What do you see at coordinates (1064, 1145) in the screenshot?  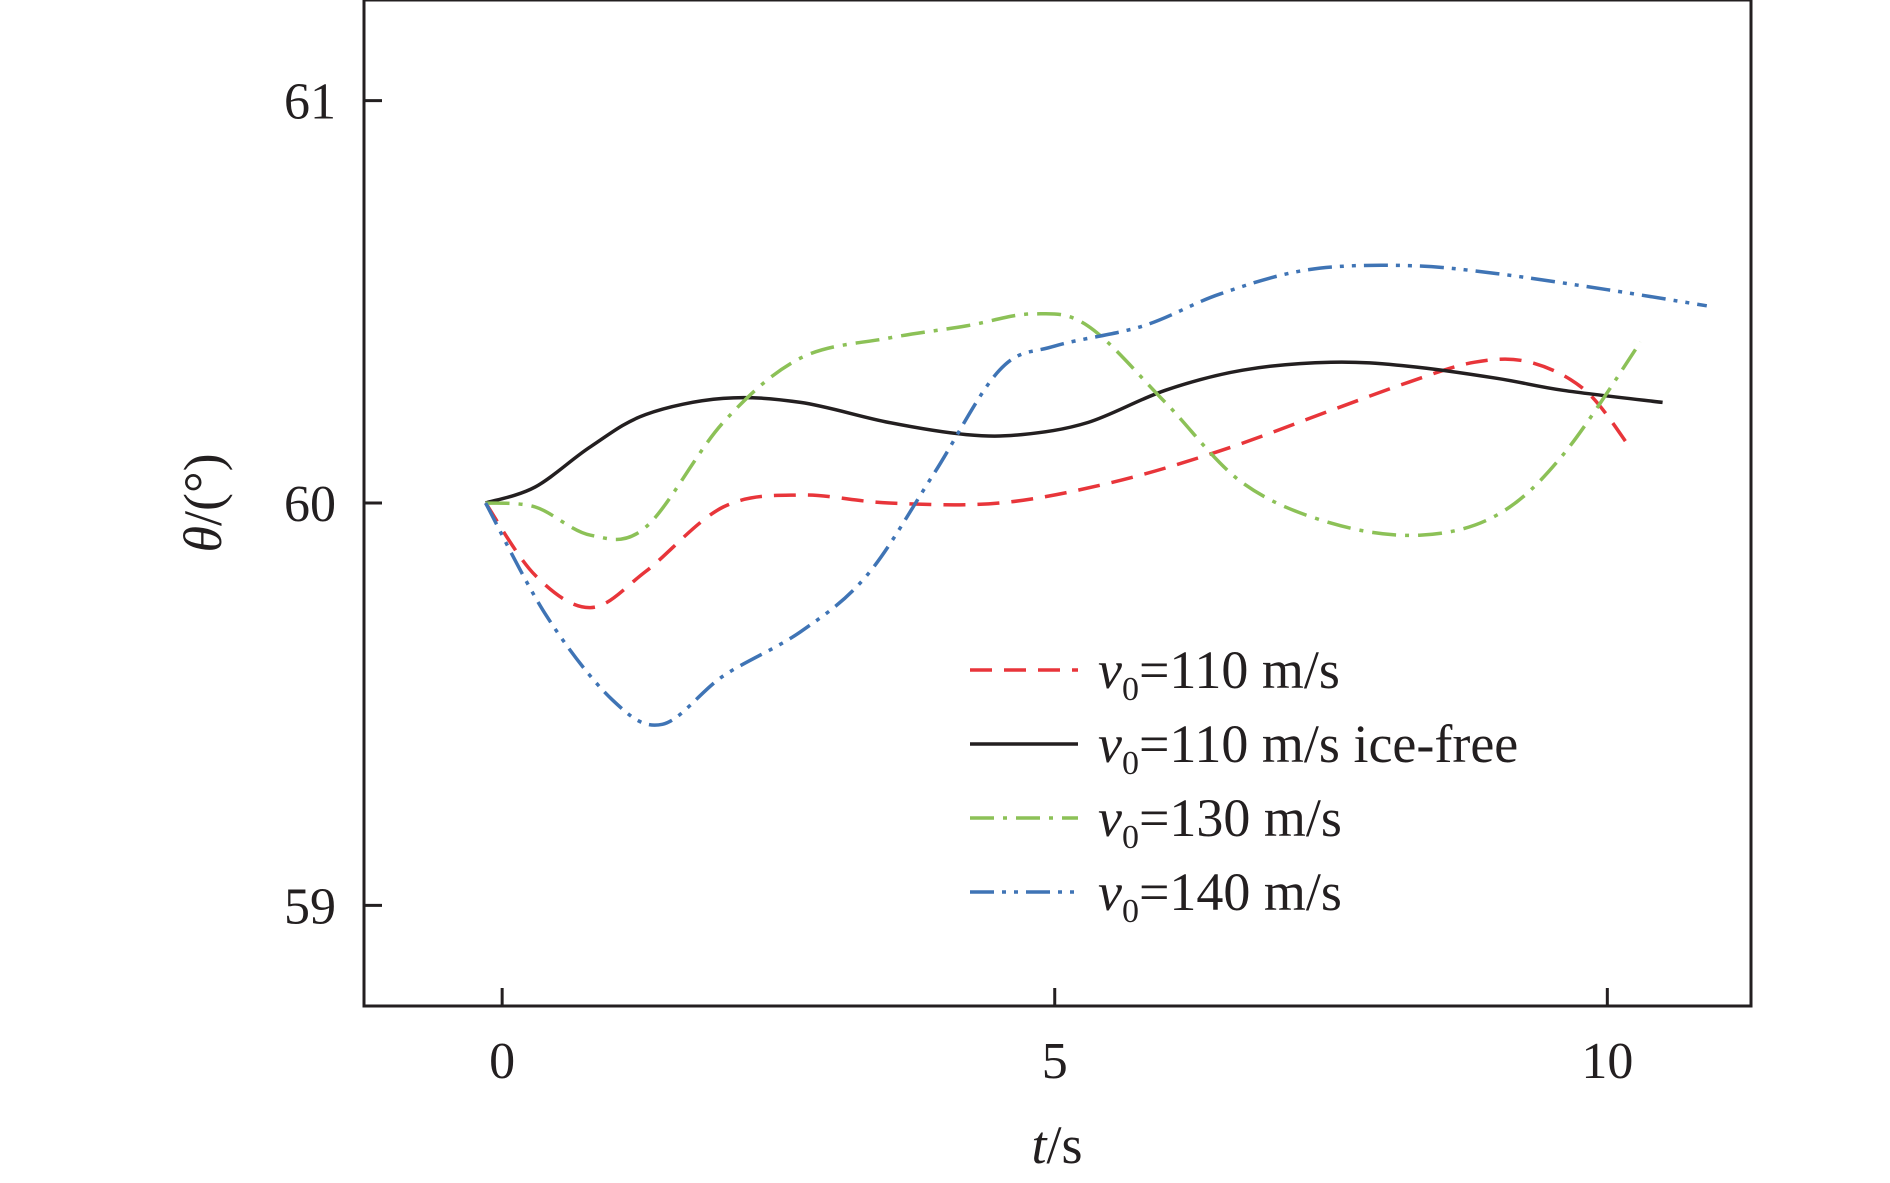 I see `x-axis-title-unit: /s` at bounding box center [1064, 1145].